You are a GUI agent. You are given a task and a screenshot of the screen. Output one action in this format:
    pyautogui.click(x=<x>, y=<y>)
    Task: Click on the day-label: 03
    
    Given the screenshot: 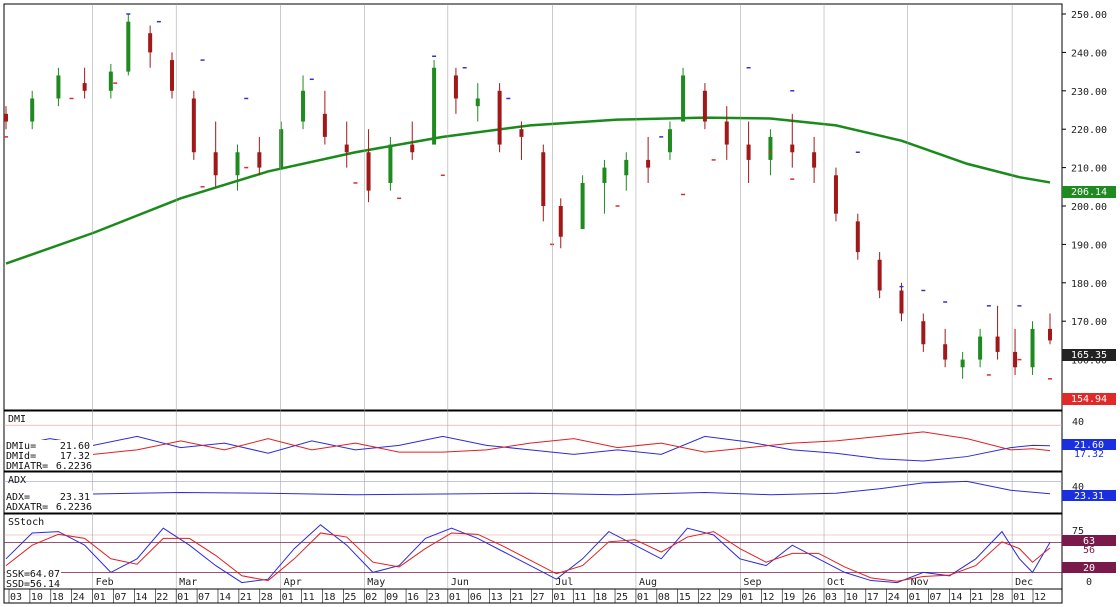 What is the action you would take?
    pyautogui.click(x=16, y=597)
    